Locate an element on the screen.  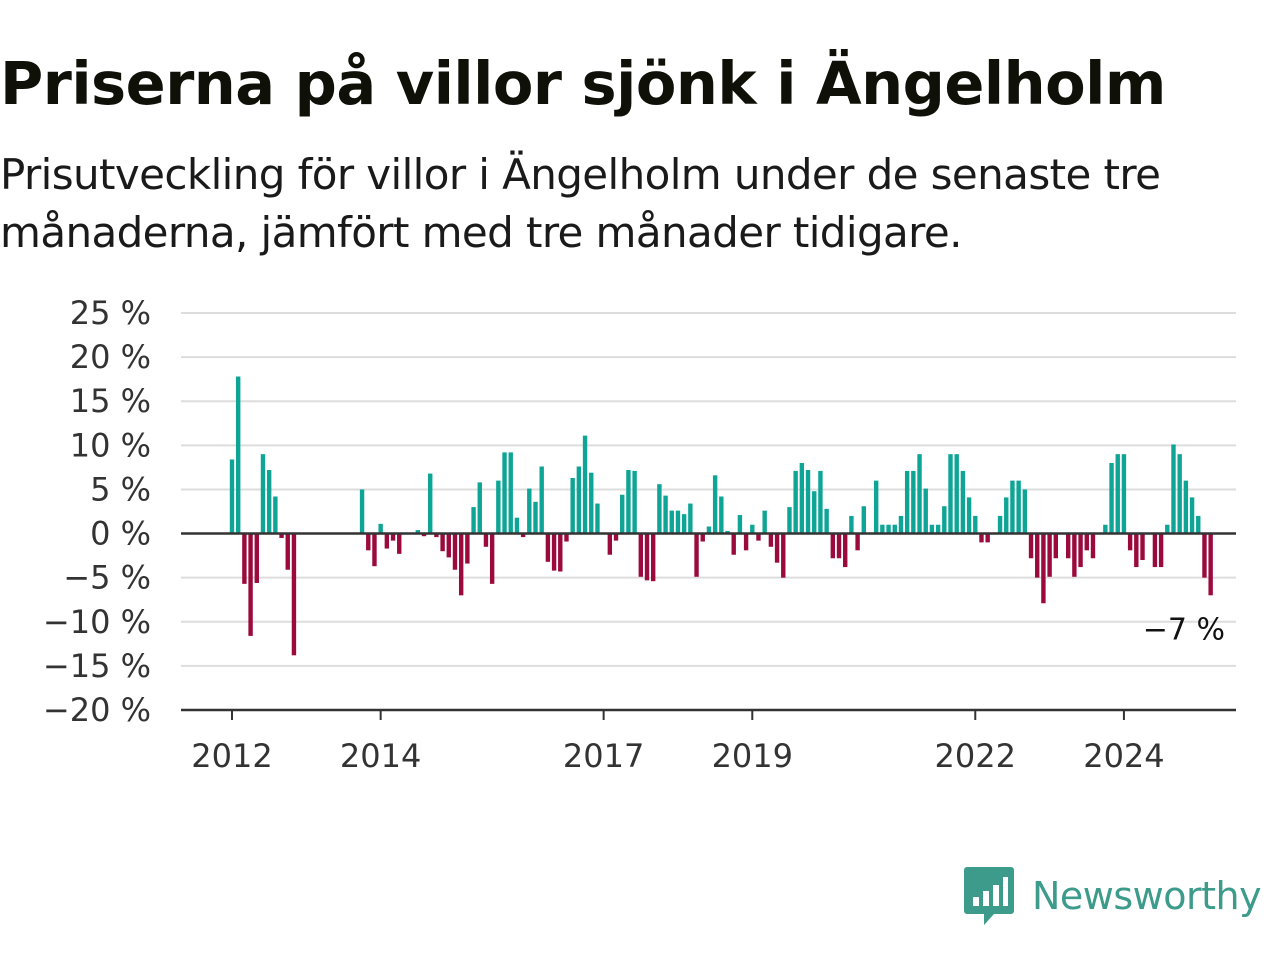
newsworthy-brand: Newsworthy is located at coordinates (1113, 896).